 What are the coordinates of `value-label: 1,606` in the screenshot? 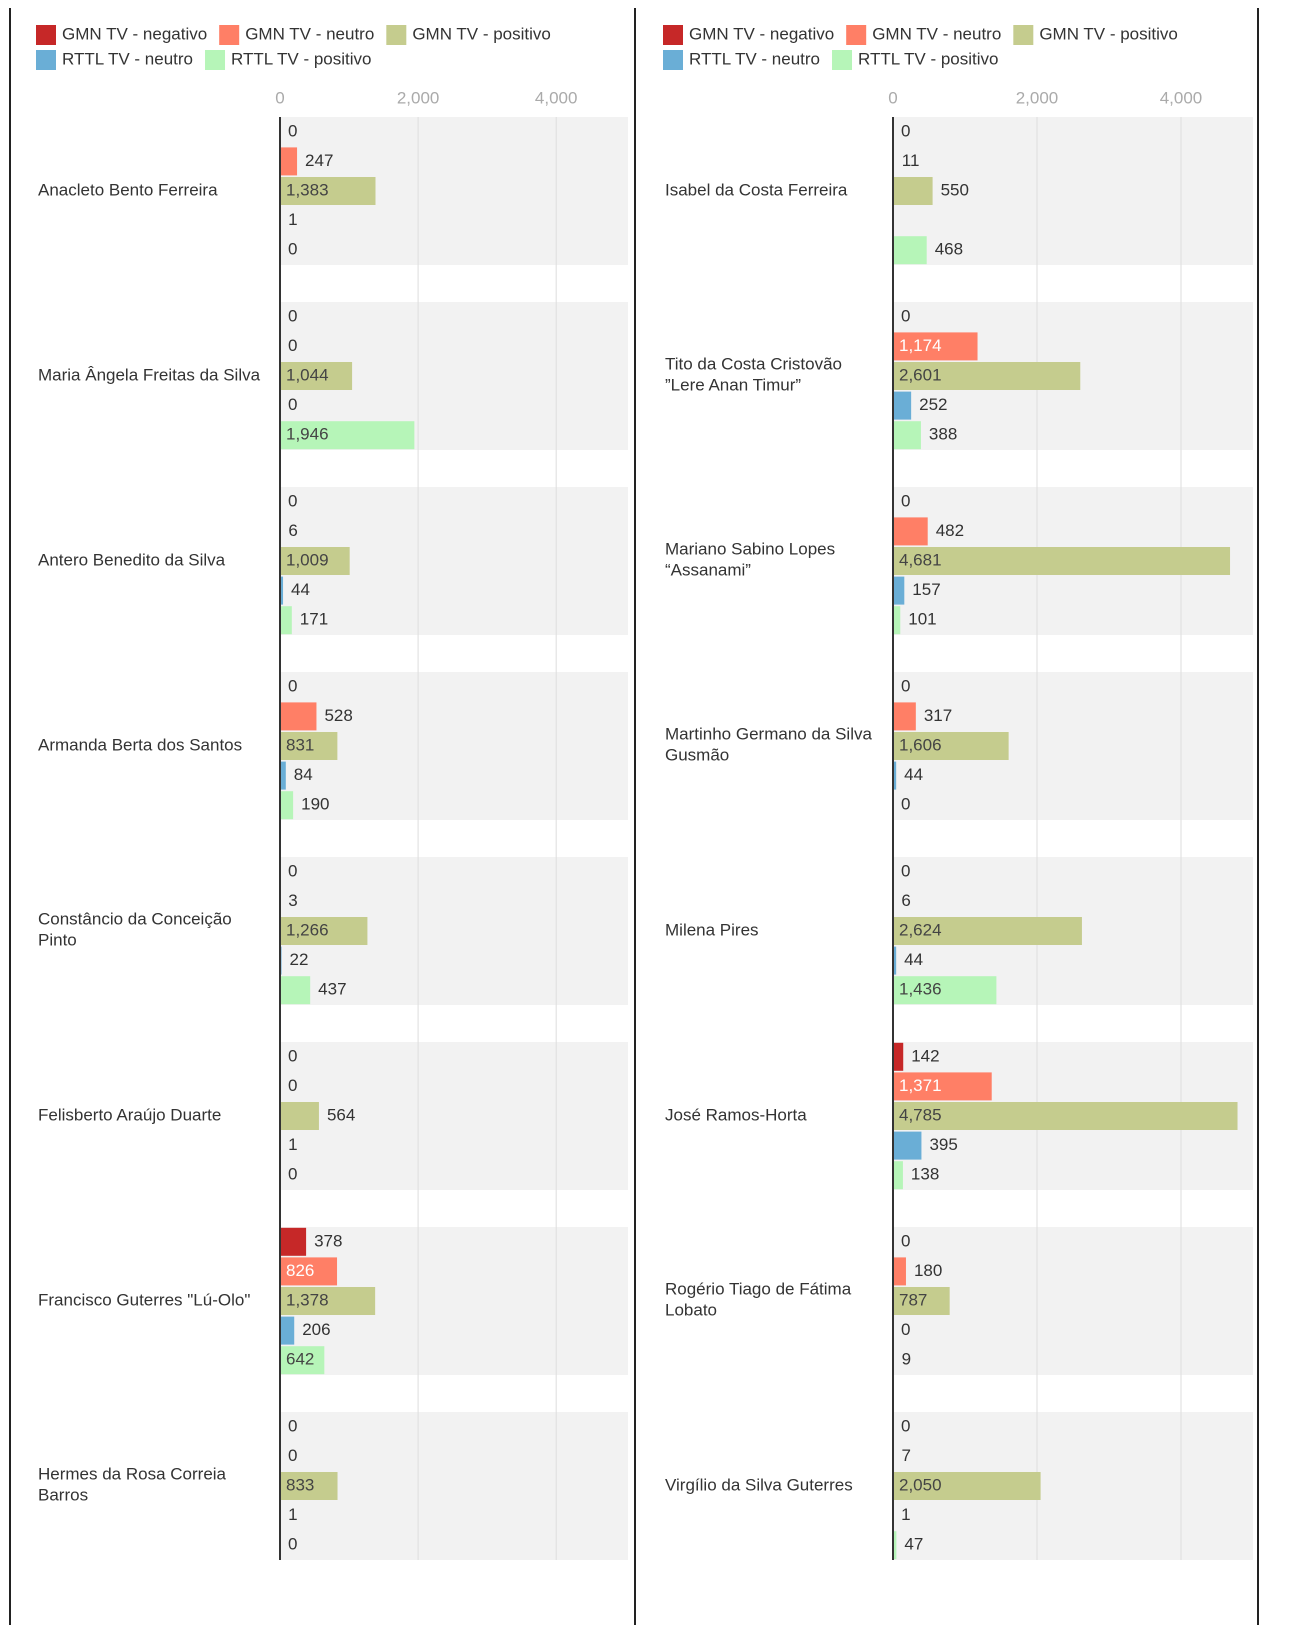 It's located at (920, 744).